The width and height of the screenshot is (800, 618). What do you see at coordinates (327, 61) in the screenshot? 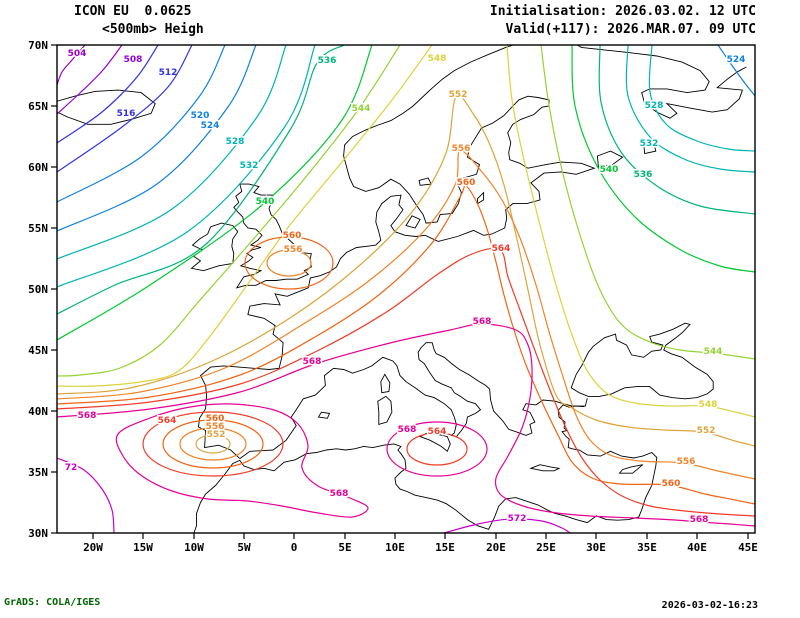
I see `contour-label: 536` at bounding box center [327, 61].